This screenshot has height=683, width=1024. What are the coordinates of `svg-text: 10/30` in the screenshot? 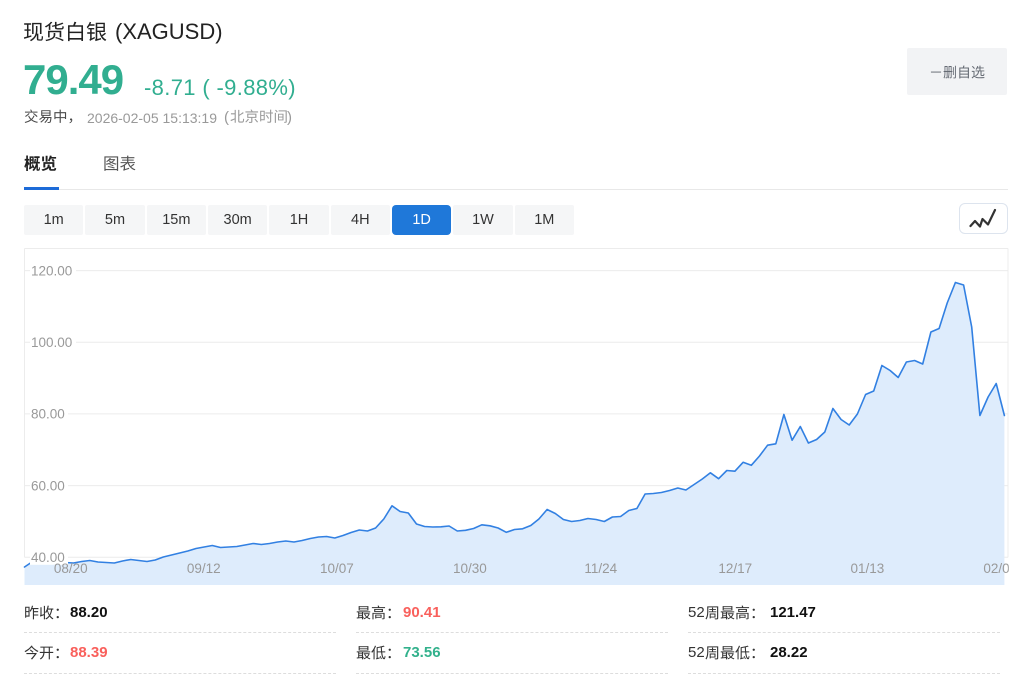 It's located at (470, 568).